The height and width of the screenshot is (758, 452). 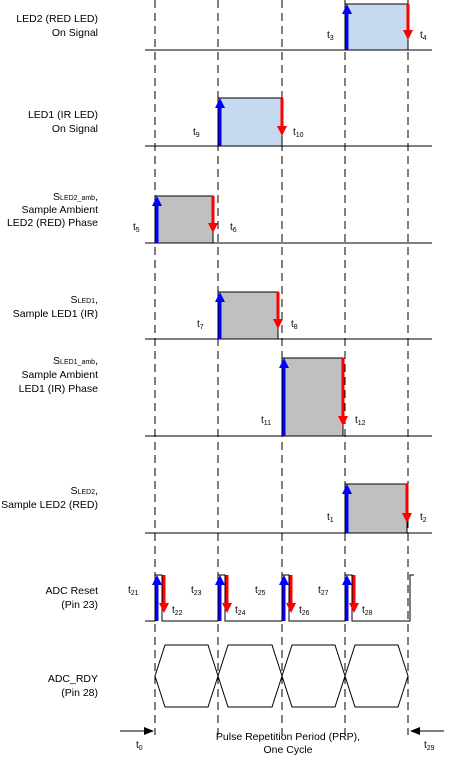 What do you see at coordinates (71, 591) in the screenshot?
I see `adc-reset-label: ADC Reset` at bounding box center [71, 591].